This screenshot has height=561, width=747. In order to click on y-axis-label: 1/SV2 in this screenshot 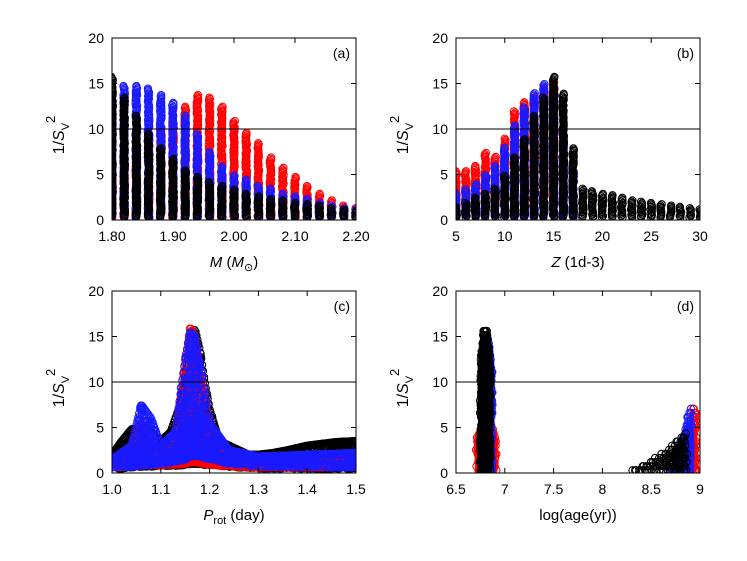, I will do `click(57, 135)`.